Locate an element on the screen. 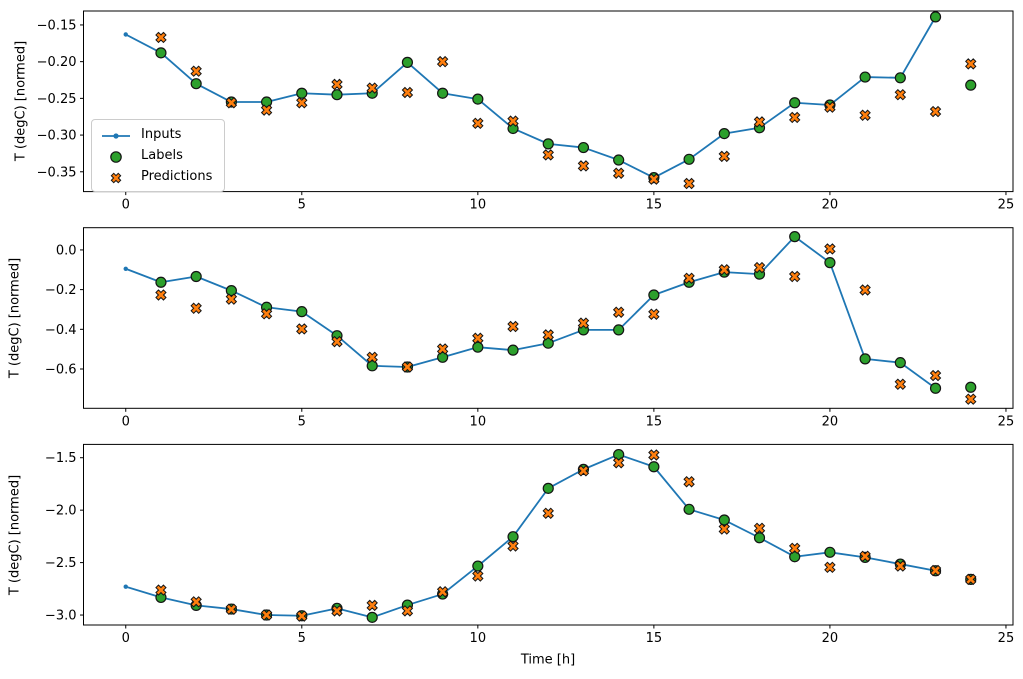  y-axis-label-subplot-3: T (degC) [normed] is located at coordinates (15, 535).